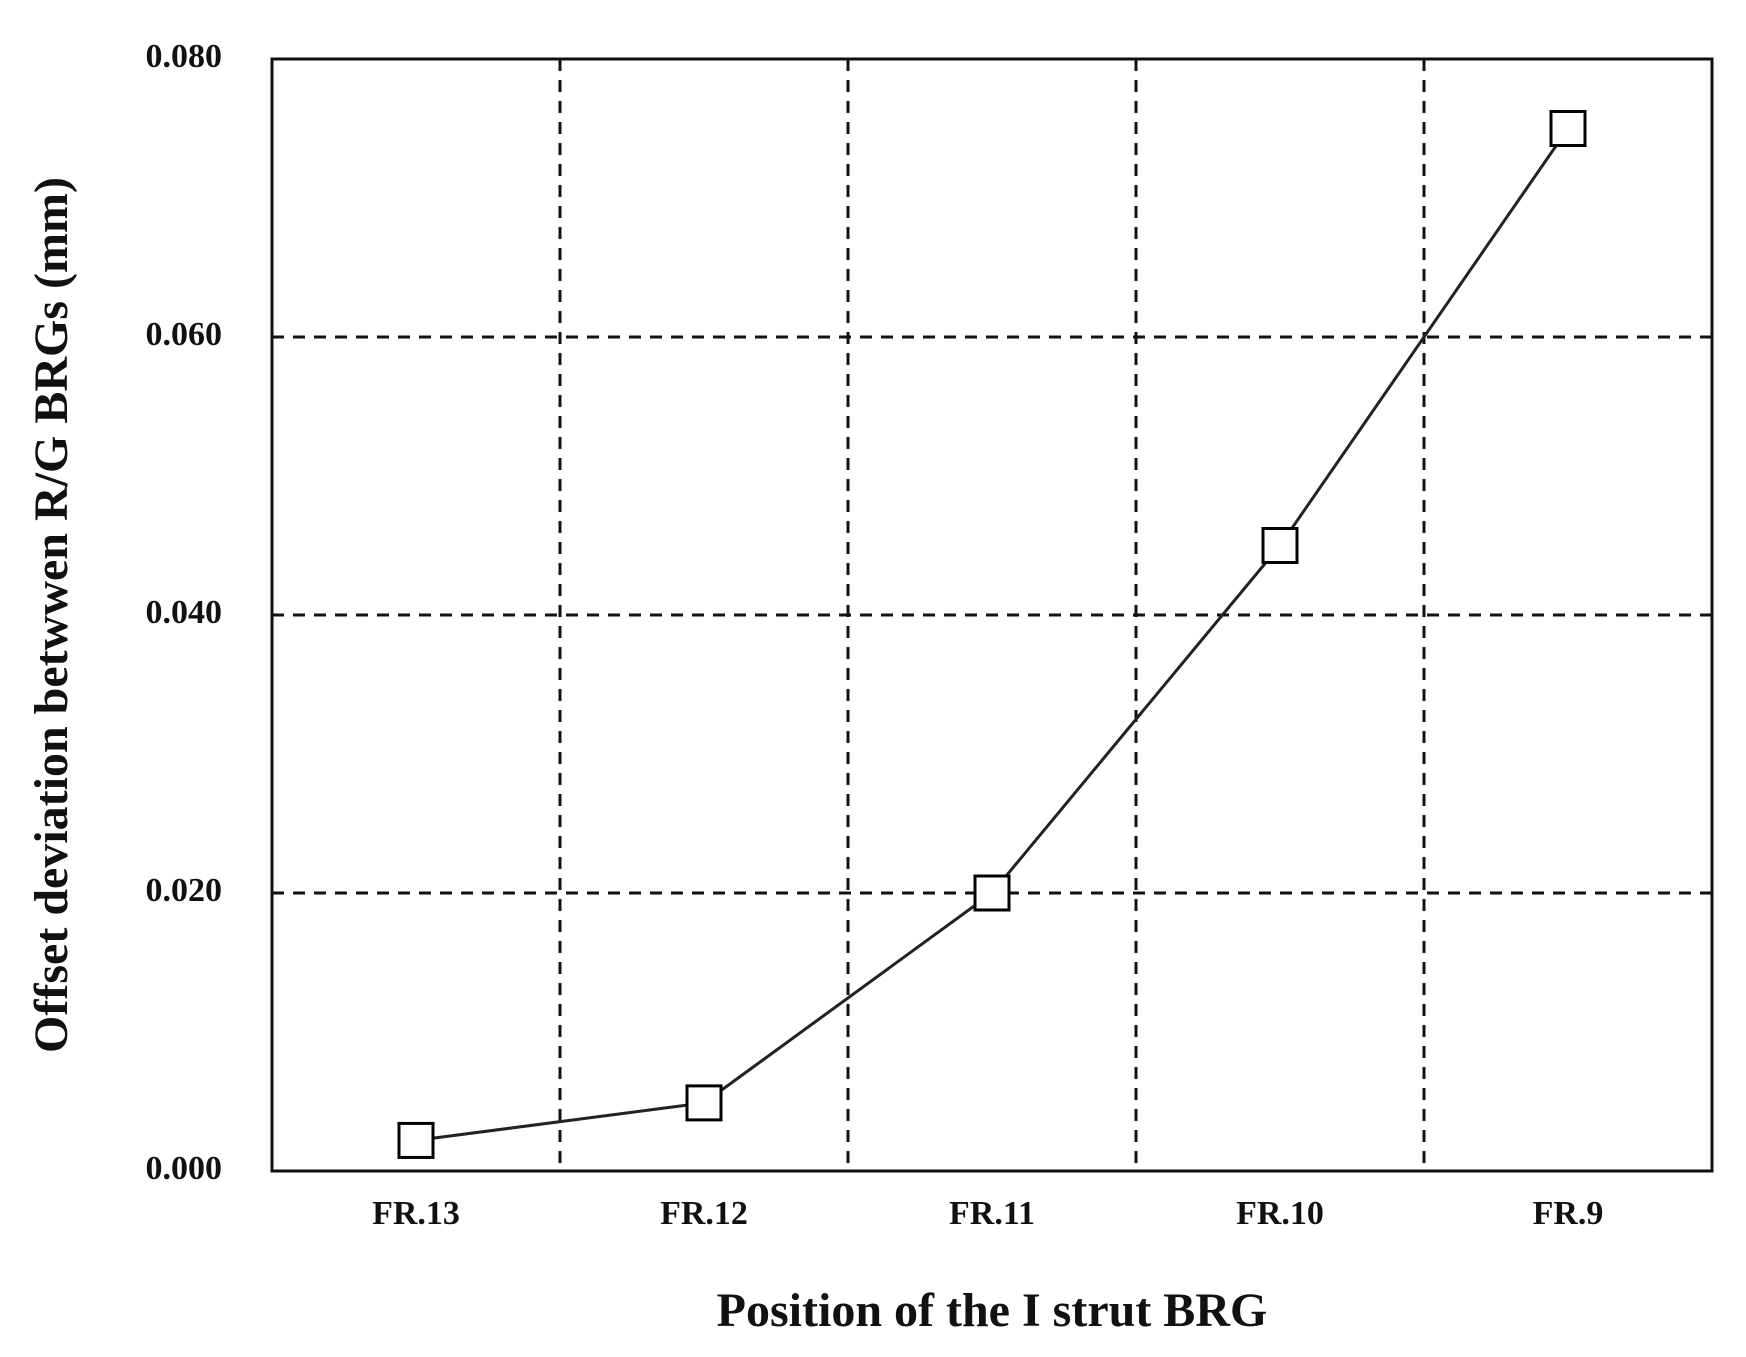 This screenshot has width=1746, height=1357. What do you see at coordinates (51, 615) in the screenshot?
I see `y-axis-title: Offset deviation betwwen R/G BRGs (mm)` at bounding box center [51, 615].